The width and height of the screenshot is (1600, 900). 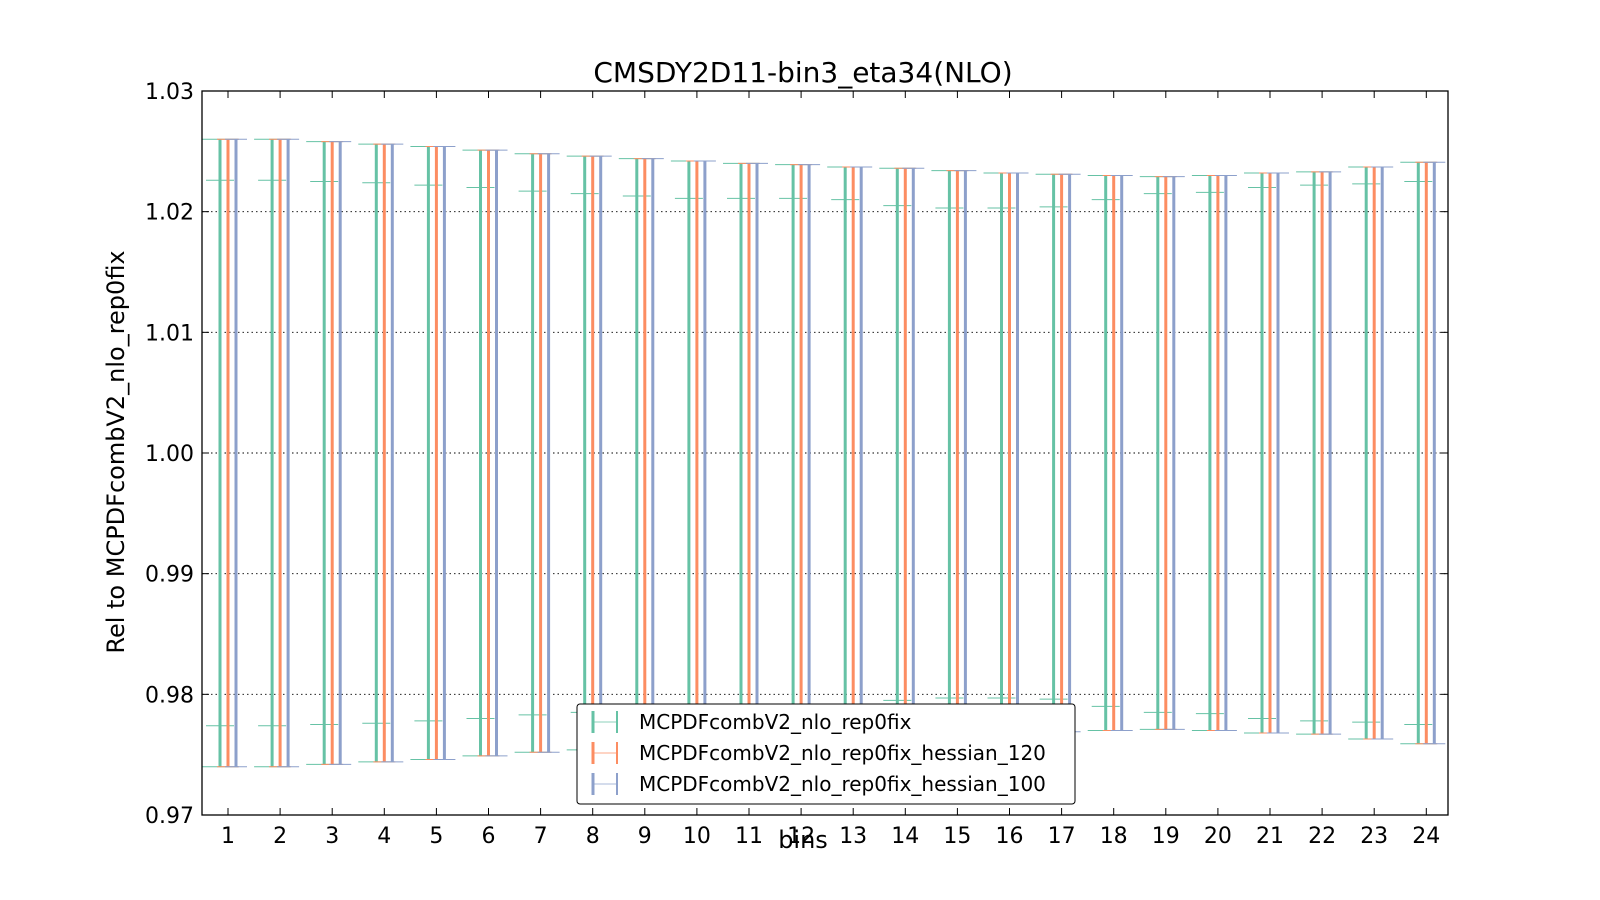 What do you see at coordinates (436, 836) in the screenshot?
I see `x-tick-label: 5` at bounding box center [436, 836].